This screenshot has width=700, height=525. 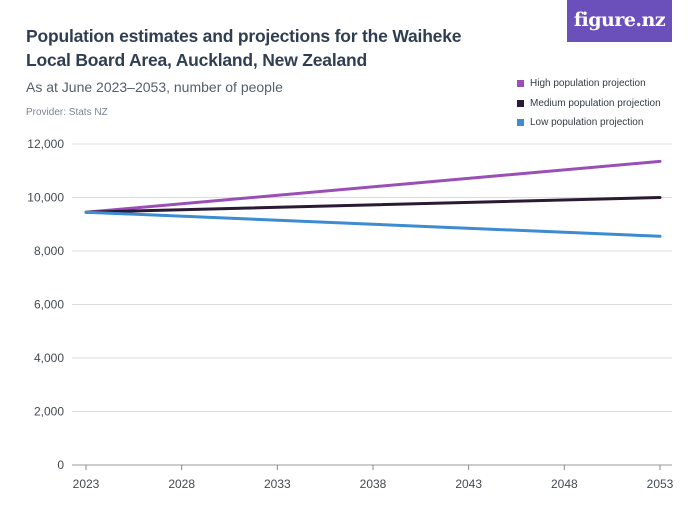 I want to click on provider-note: Provider: Stats NZ, so click(x=67, y=112).